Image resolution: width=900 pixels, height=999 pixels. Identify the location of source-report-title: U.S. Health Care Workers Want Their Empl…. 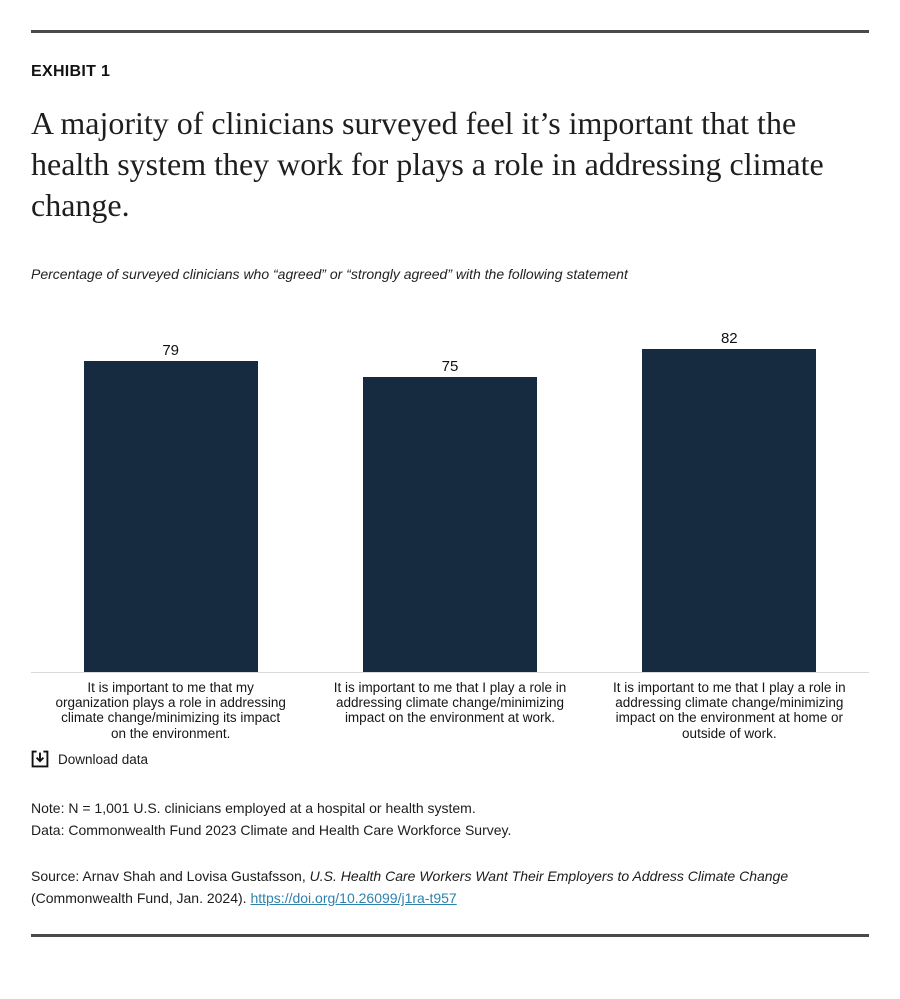
(549, 876).